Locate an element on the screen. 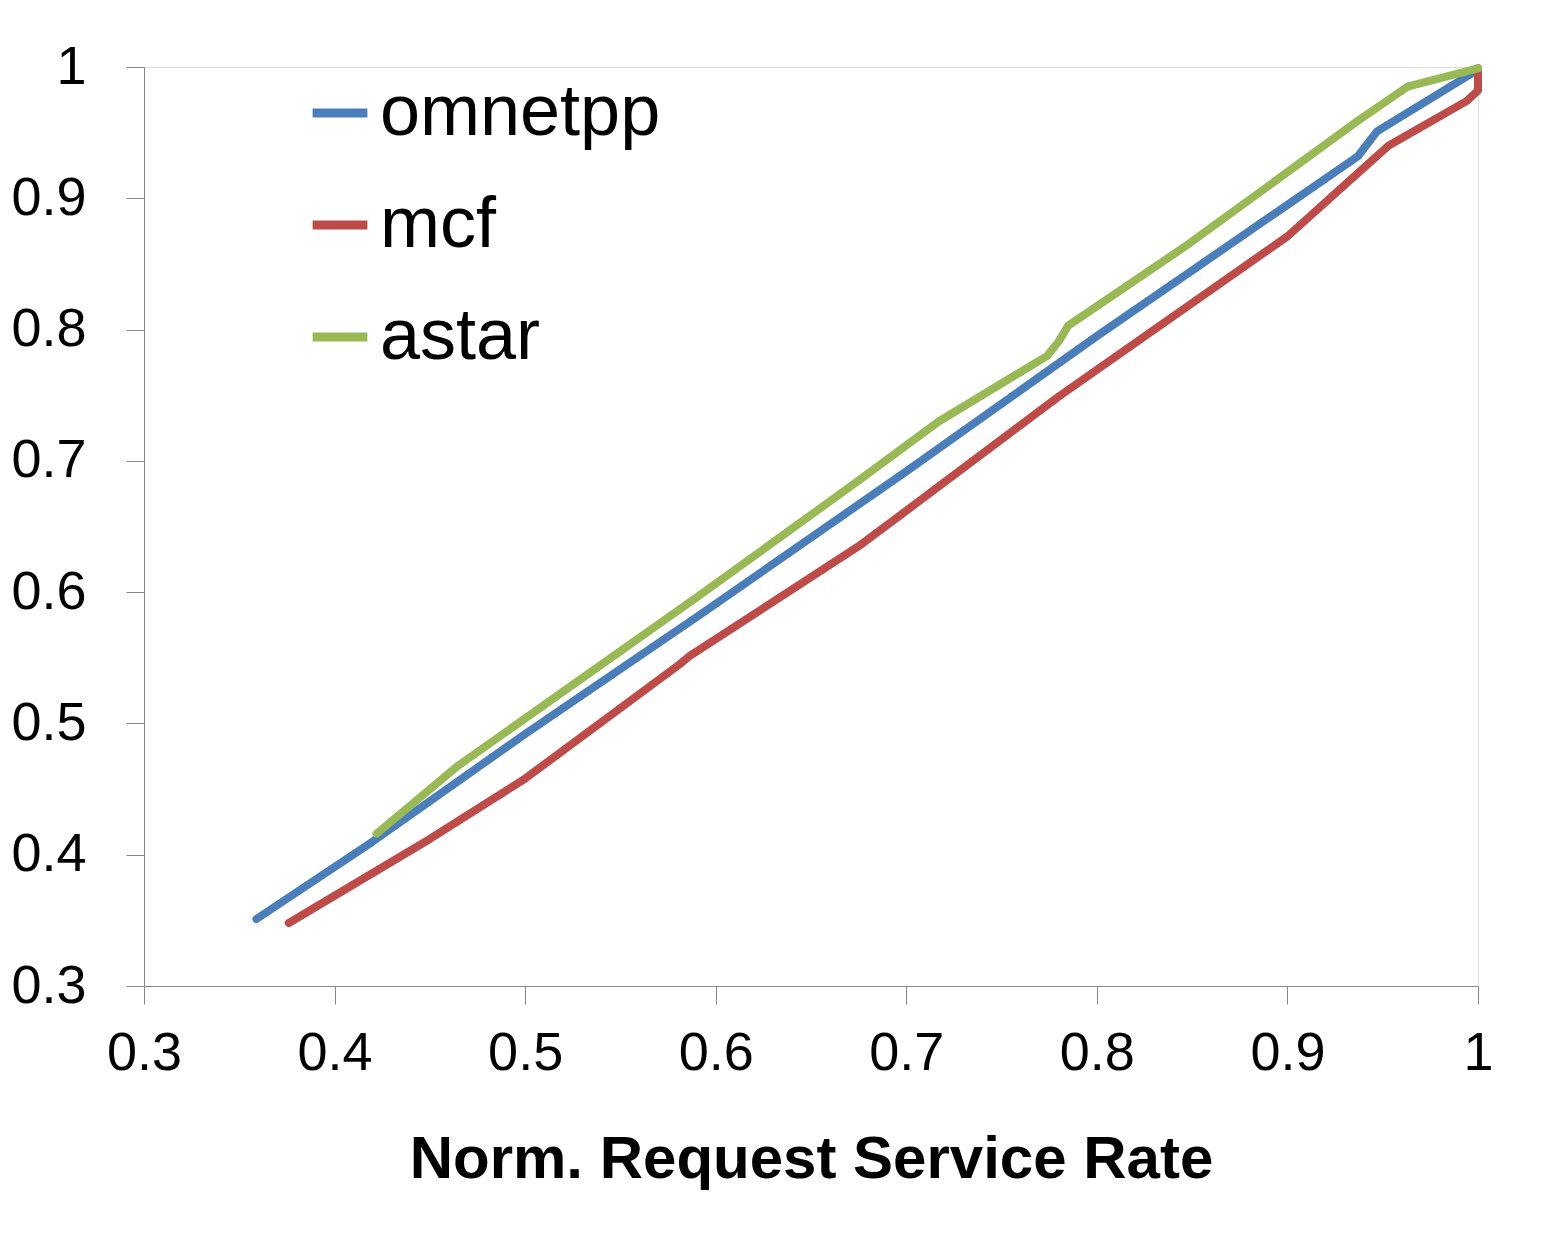 The height and width of the screenshot is (1238, 1563). y-tick-label: 0.3 is located at coordinates (49, 983).